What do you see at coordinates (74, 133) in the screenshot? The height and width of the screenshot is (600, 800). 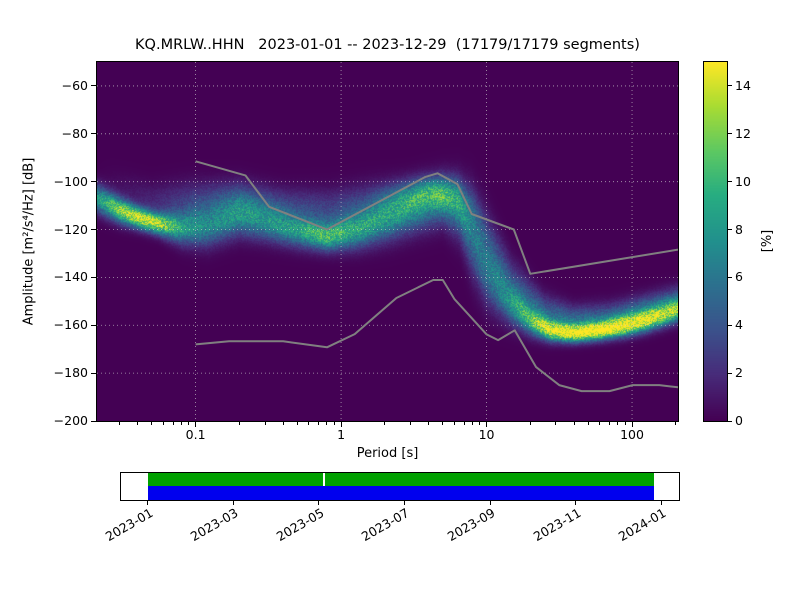 I see `y-tick-label: −80` at bounding box center [74, 133].